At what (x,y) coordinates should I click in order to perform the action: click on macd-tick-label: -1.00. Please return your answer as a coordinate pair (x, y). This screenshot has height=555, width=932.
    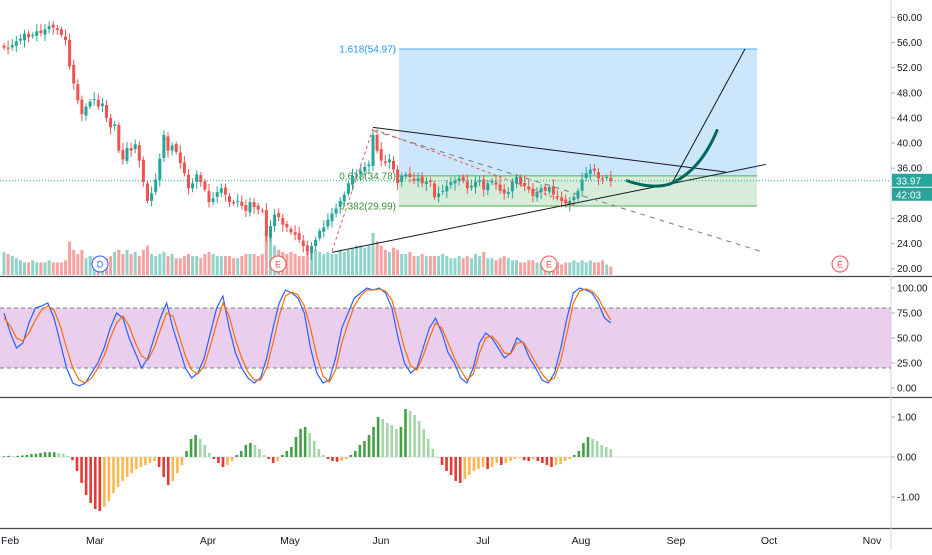
    Looking at the image, I should click on (908, 498).